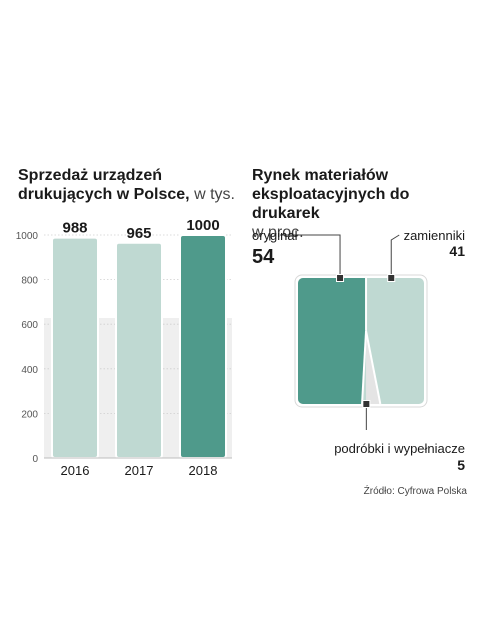 The width and height of the screenshot is (481, 640). I want to click on marker-podrobki, so click(366, 404).